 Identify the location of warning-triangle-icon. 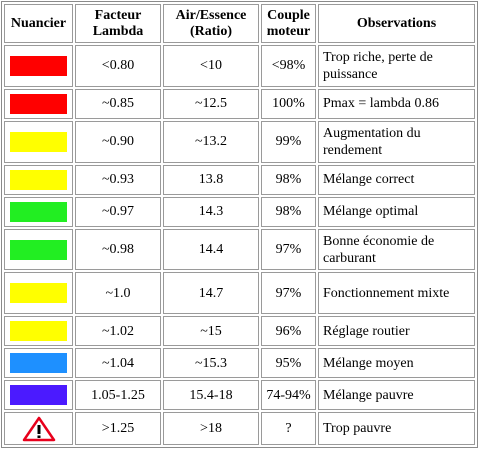
(38, 428).